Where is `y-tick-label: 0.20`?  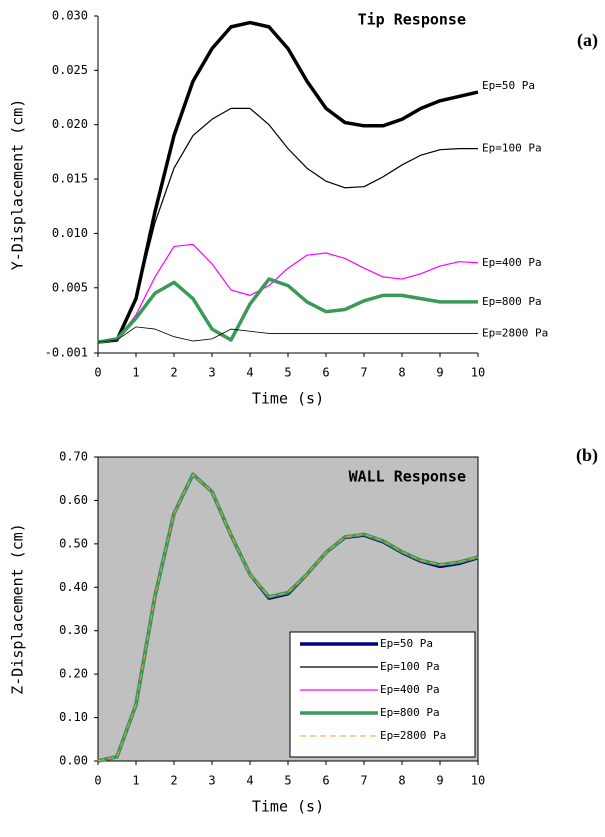
y-tick-label: 0.20 is located at coordinates (73, 674).